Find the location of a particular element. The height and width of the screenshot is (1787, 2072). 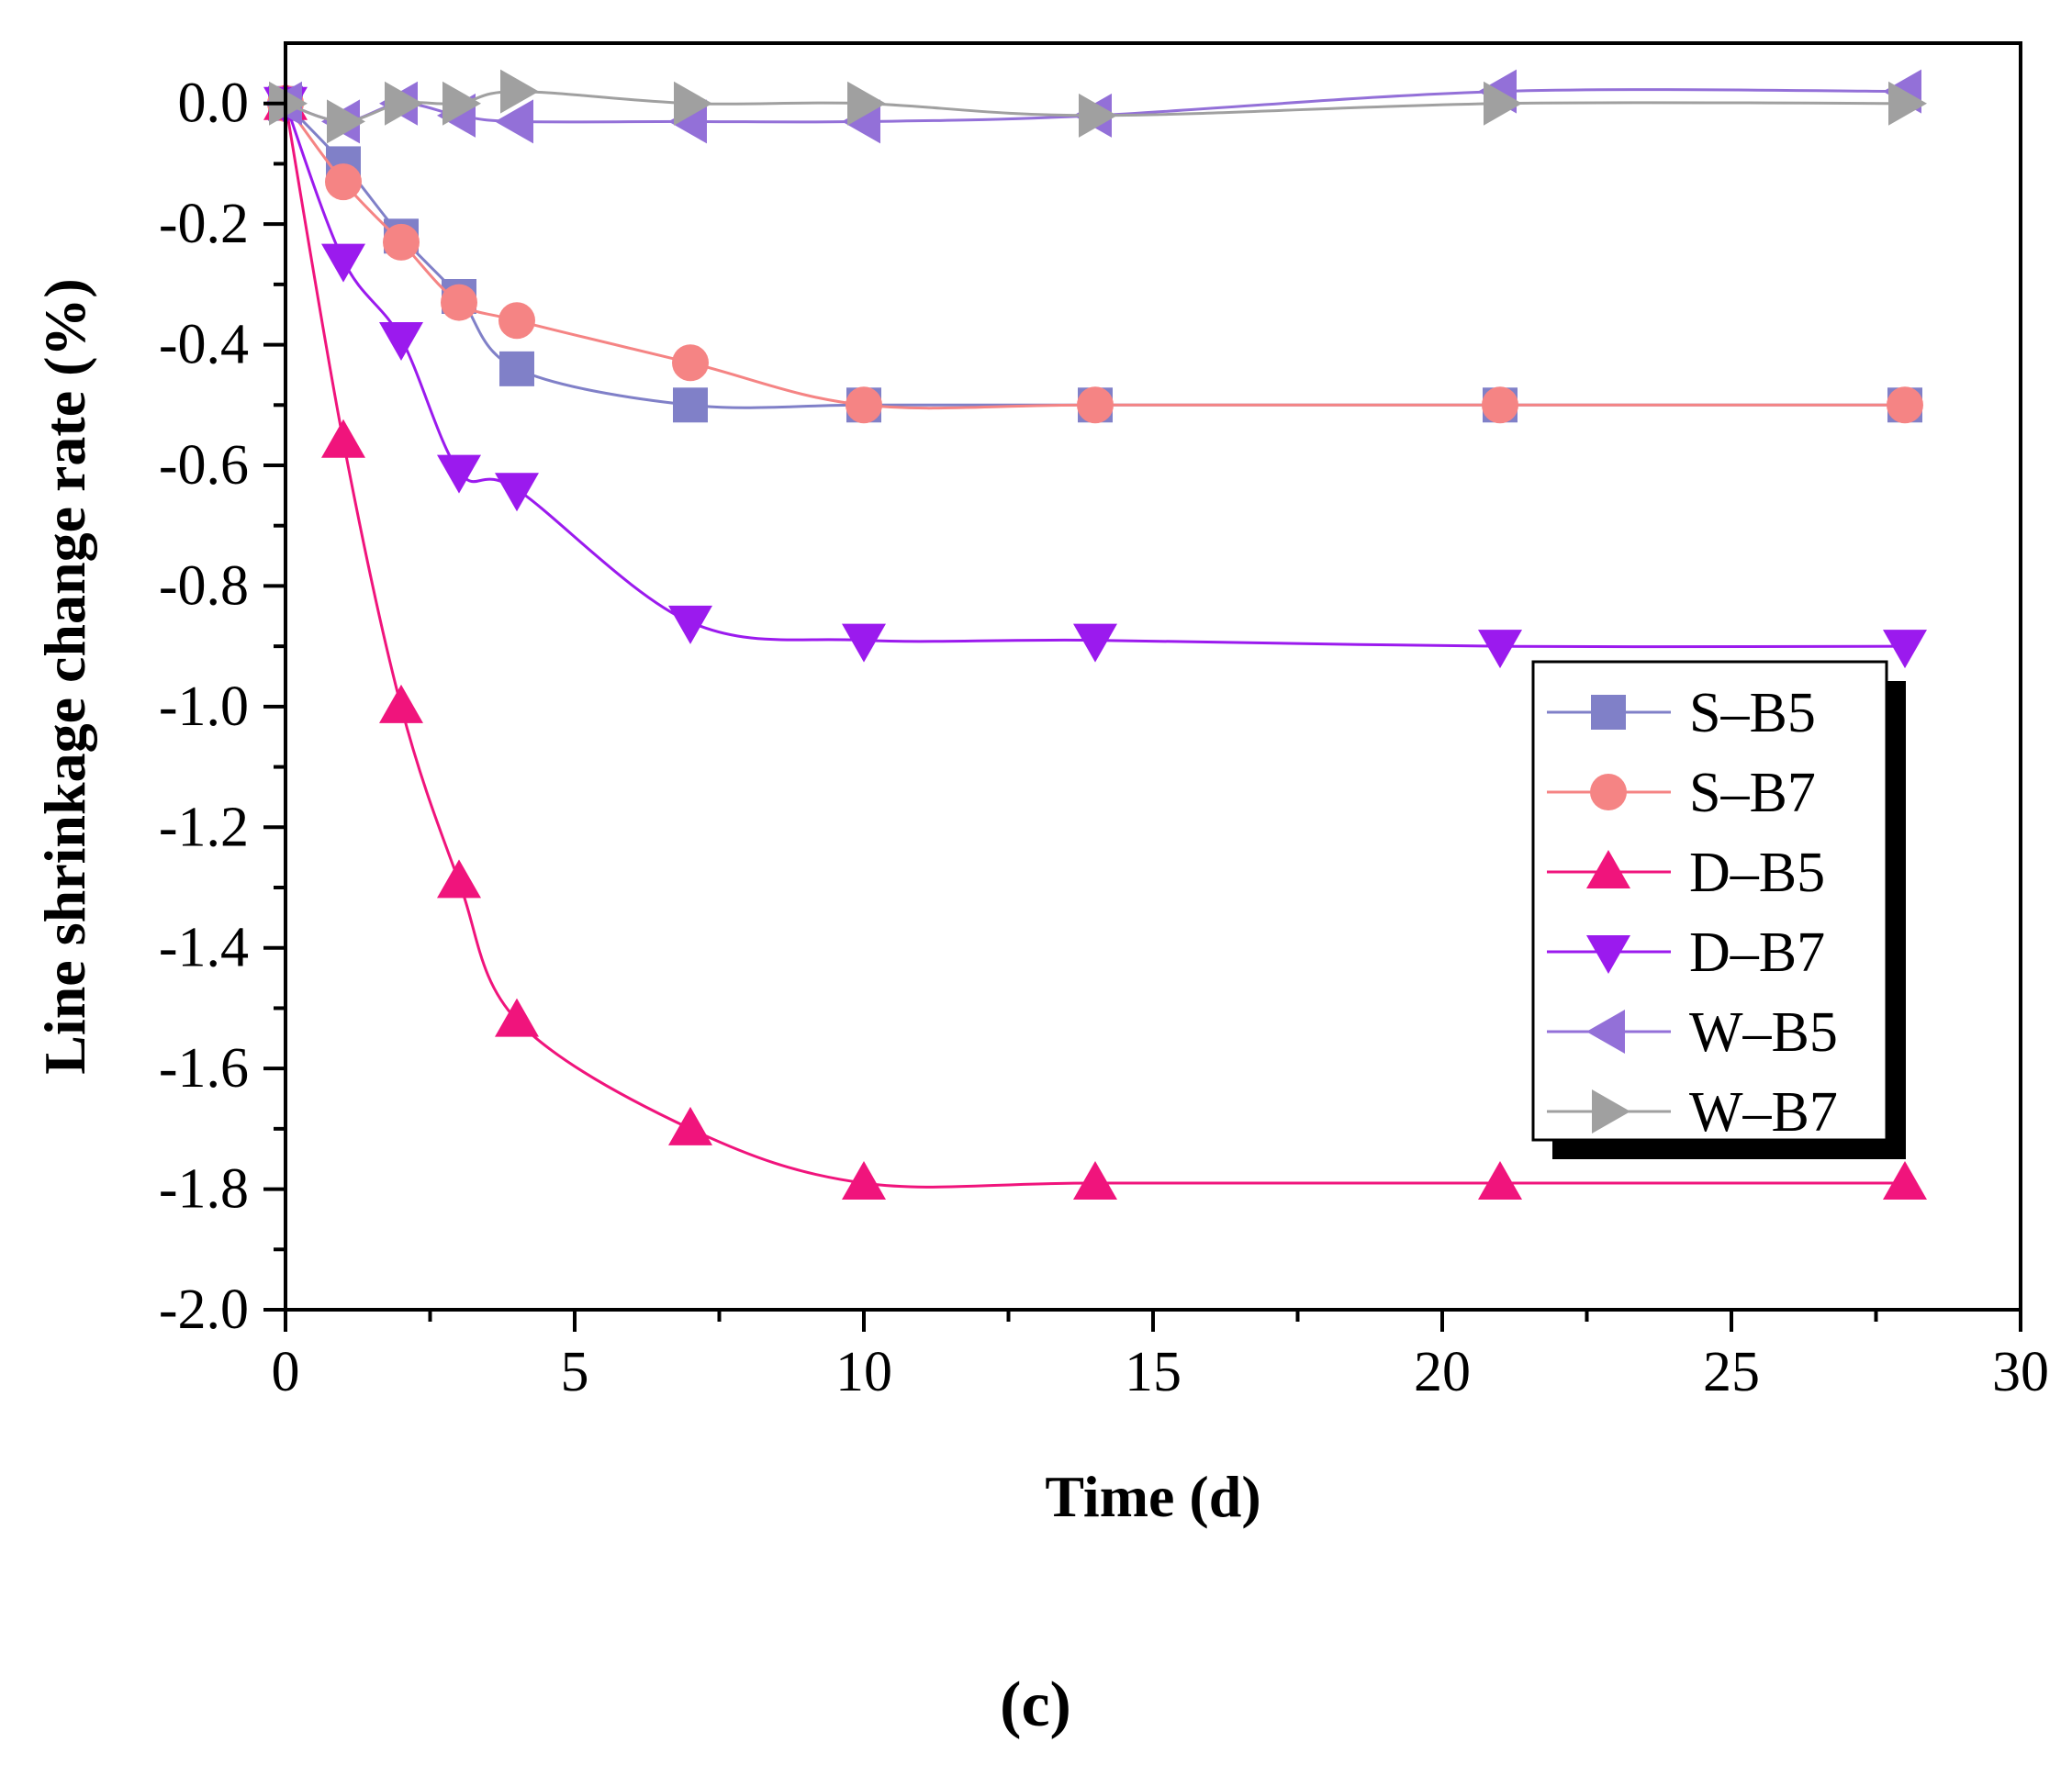

legend-box is located at coordinates (1709, 901).